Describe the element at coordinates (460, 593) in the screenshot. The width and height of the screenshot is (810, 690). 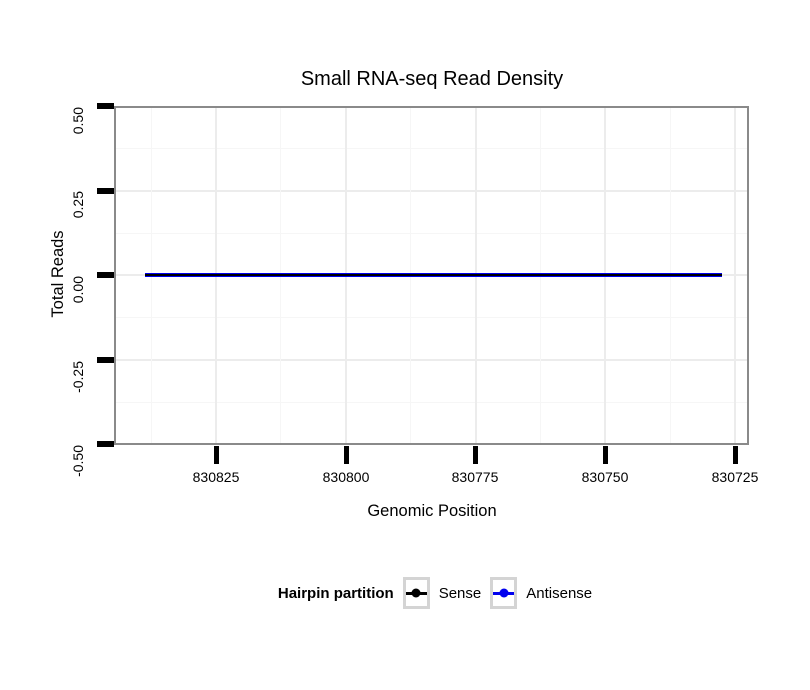
I see `sense-legend-label: Sense` at that location.